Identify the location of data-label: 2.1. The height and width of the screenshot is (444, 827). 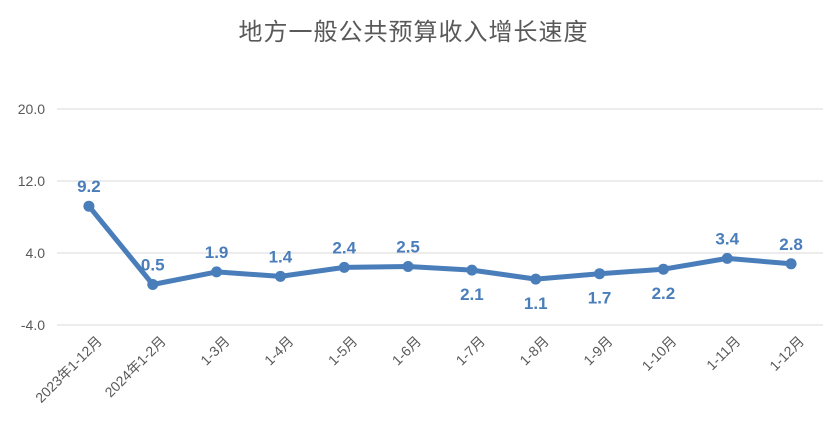
(472, 294).